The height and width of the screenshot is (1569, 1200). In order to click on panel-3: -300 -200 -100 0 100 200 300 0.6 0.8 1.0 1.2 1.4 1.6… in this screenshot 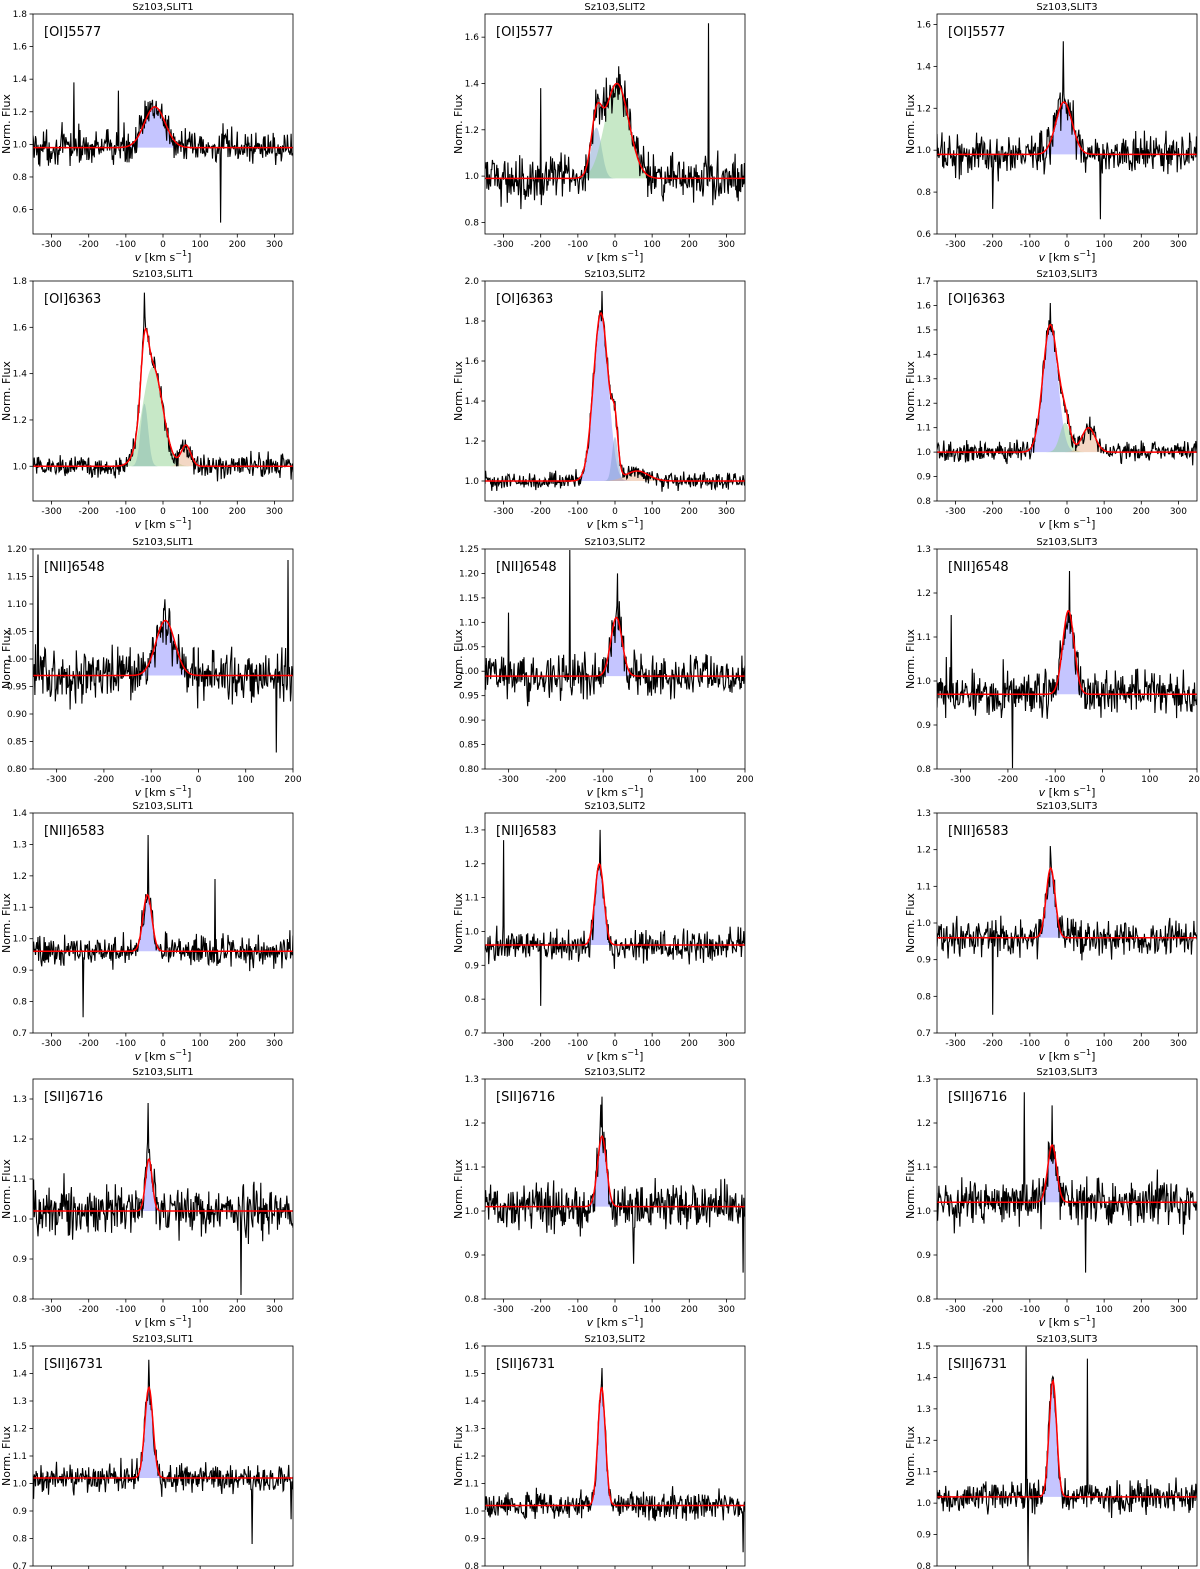, I will do `click(1051, 133)`.